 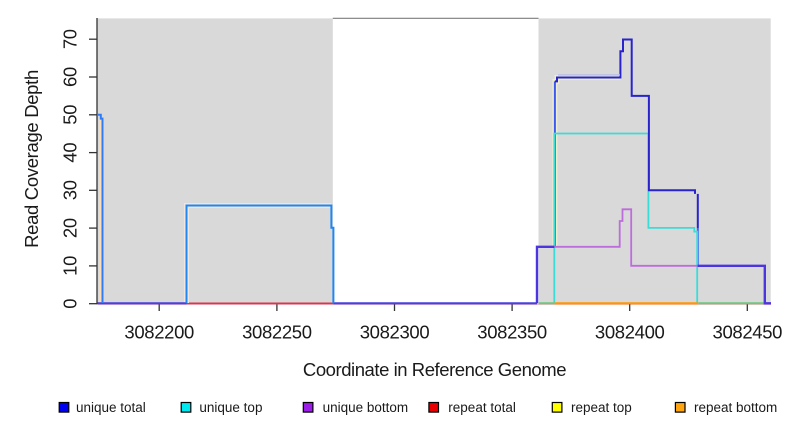 I want to click on svg-text: 3082350, so click(x=512, y=332).